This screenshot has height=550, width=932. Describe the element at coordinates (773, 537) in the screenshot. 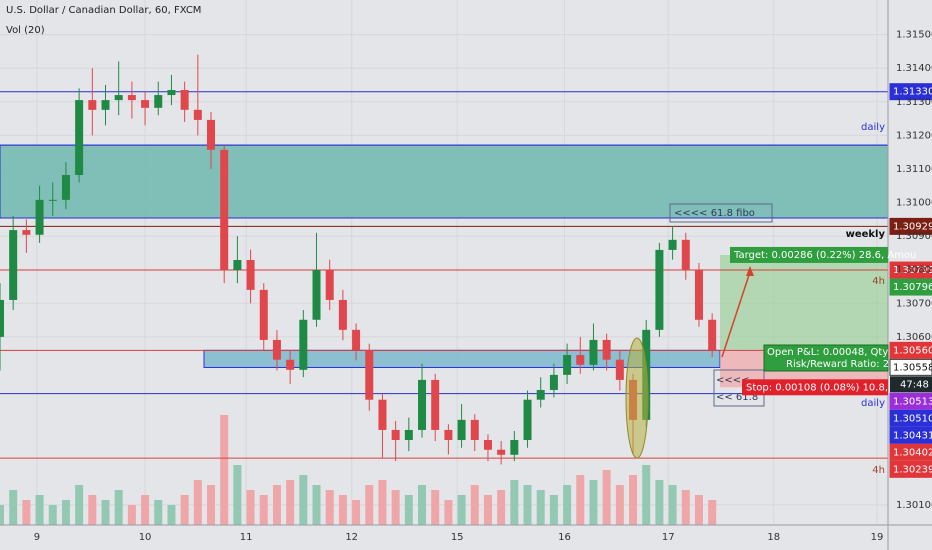

I see `x-tick-label: 18` at that location.